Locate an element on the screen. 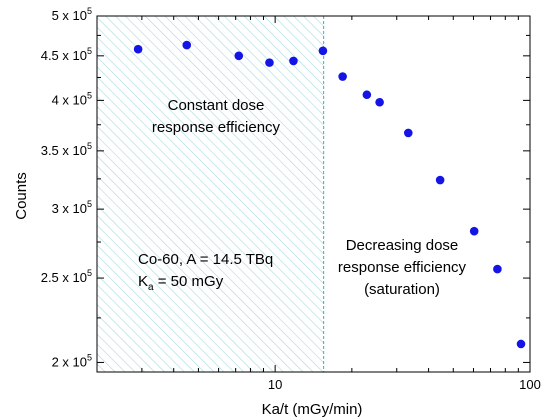 Image resolution: width=550 pixels, height=420 pixels. x-axis-title: Ka/t (mGy/min) is located at coordinates (312, 409).